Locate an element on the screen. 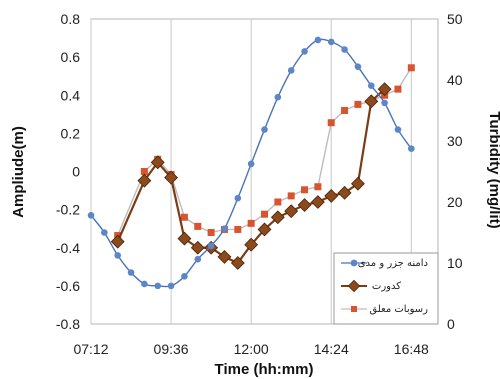 The height and width of the screenshot is (379, 500). right-tick-label: 30 is located at coordinates (455, 141).